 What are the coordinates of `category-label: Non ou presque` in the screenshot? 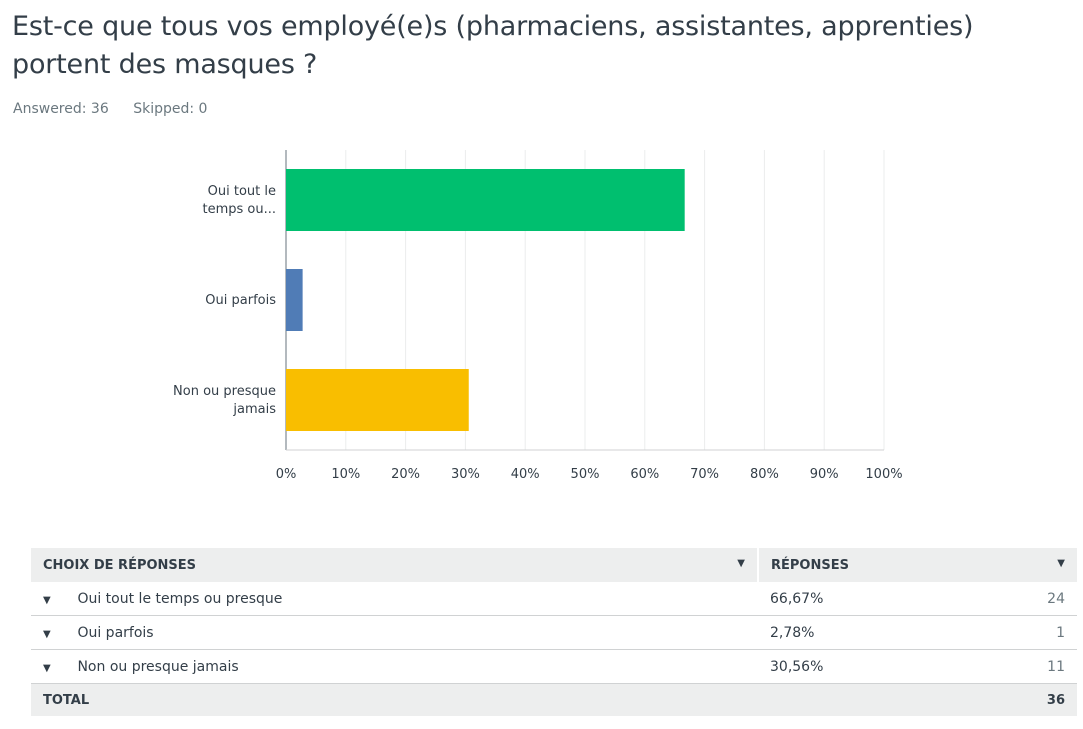 It's located at (224, 391).